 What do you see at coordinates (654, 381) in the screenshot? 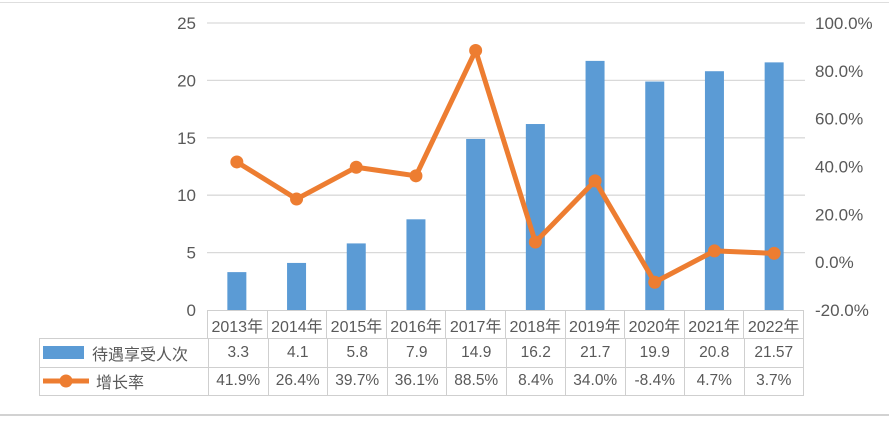
I see `value-cell: -8.4%` at bounding box center [654, 381].